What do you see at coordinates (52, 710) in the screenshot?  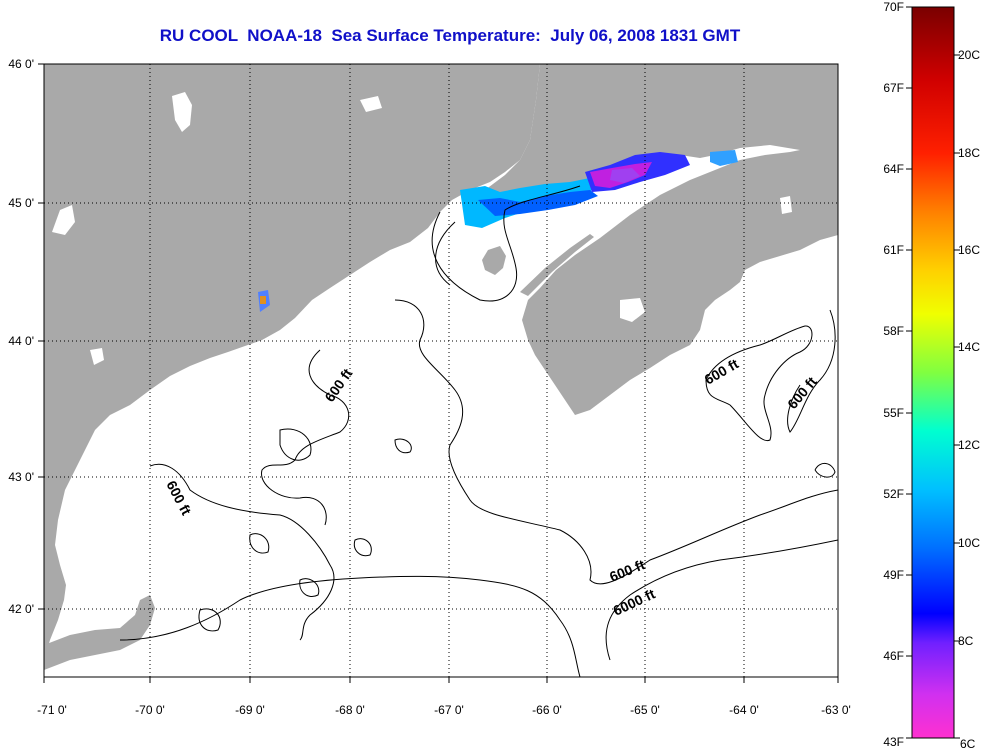 I see `lon-label: -71 0'` at bounding box center [52, 710].